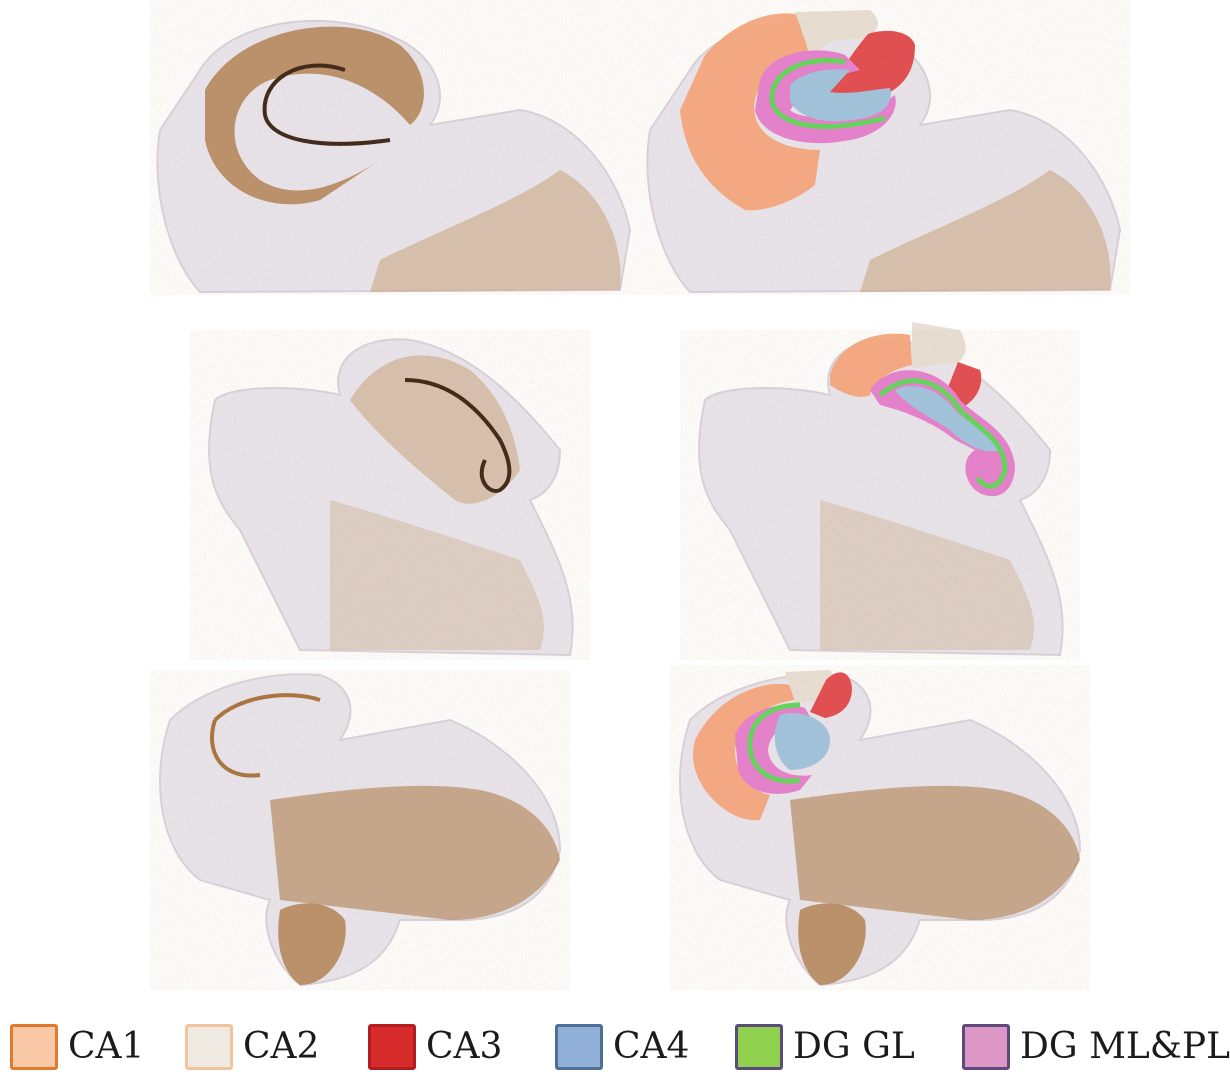  I want to click on legend-item-ca4: CA4, so click(622, 1047).